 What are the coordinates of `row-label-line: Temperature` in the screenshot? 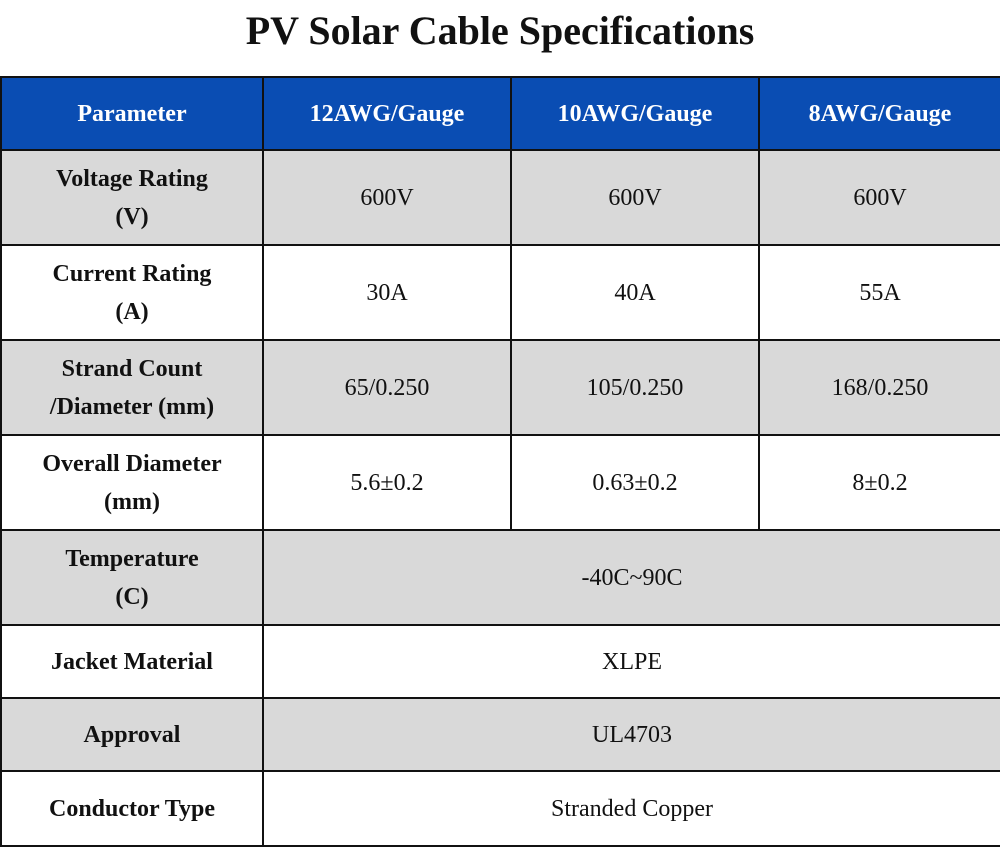 It's located at (132, 558).